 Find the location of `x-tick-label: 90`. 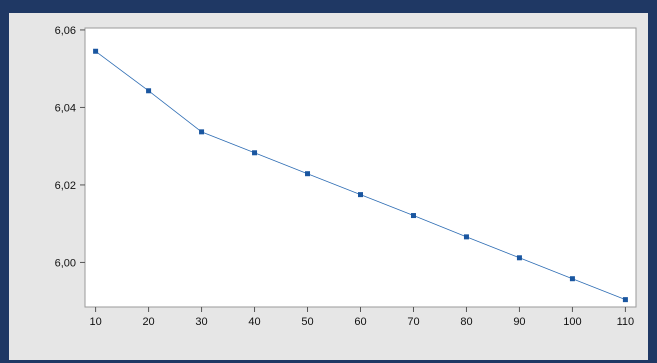

x-tick-label: 90 is located at coordinates (519, 322).